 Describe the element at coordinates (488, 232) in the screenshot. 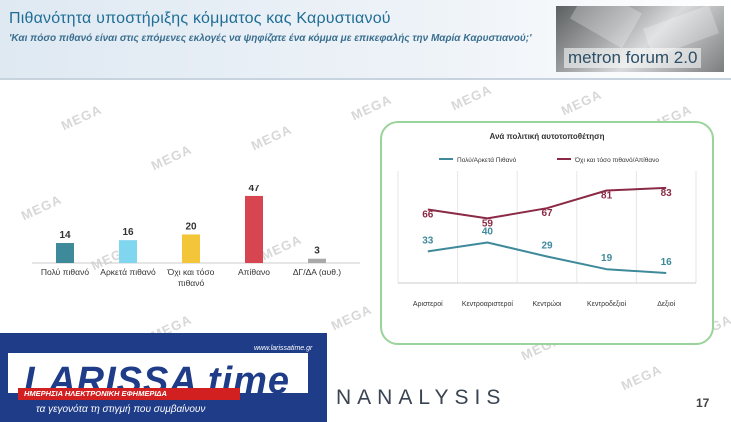

I see `line-data-label: 40` at that location.